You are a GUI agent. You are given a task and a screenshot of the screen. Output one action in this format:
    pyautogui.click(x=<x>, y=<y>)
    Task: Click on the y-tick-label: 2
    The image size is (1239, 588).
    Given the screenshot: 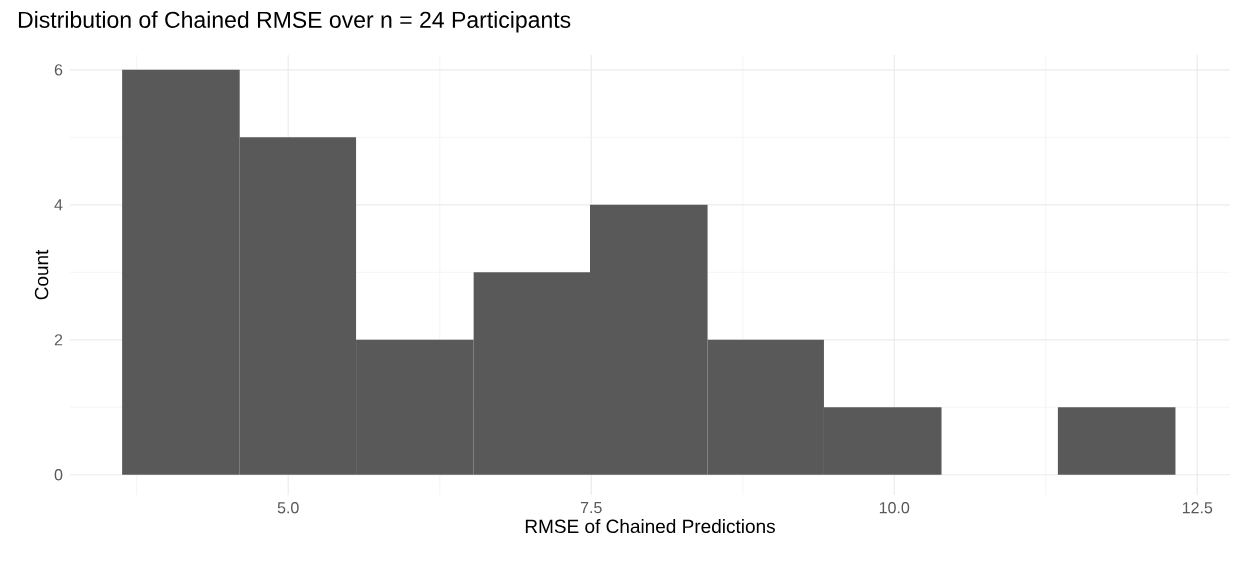 What is the action you would take?
    pyautogui.click(x=58, y=340)
    